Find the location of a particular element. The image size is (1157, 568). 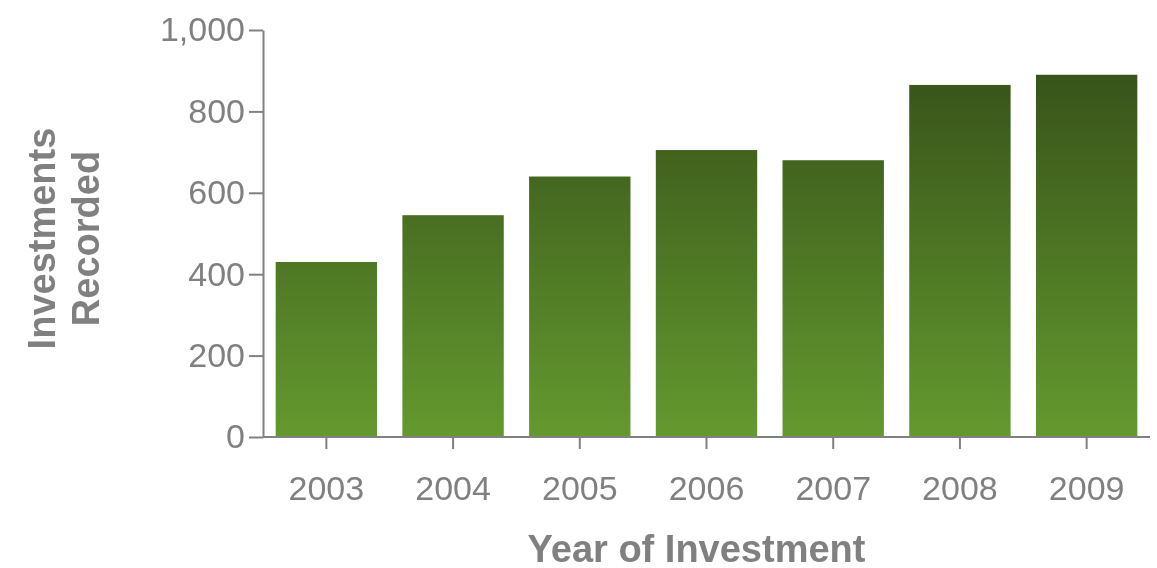

y-tick-label: 1,000 is located at coordinates (202, 29).